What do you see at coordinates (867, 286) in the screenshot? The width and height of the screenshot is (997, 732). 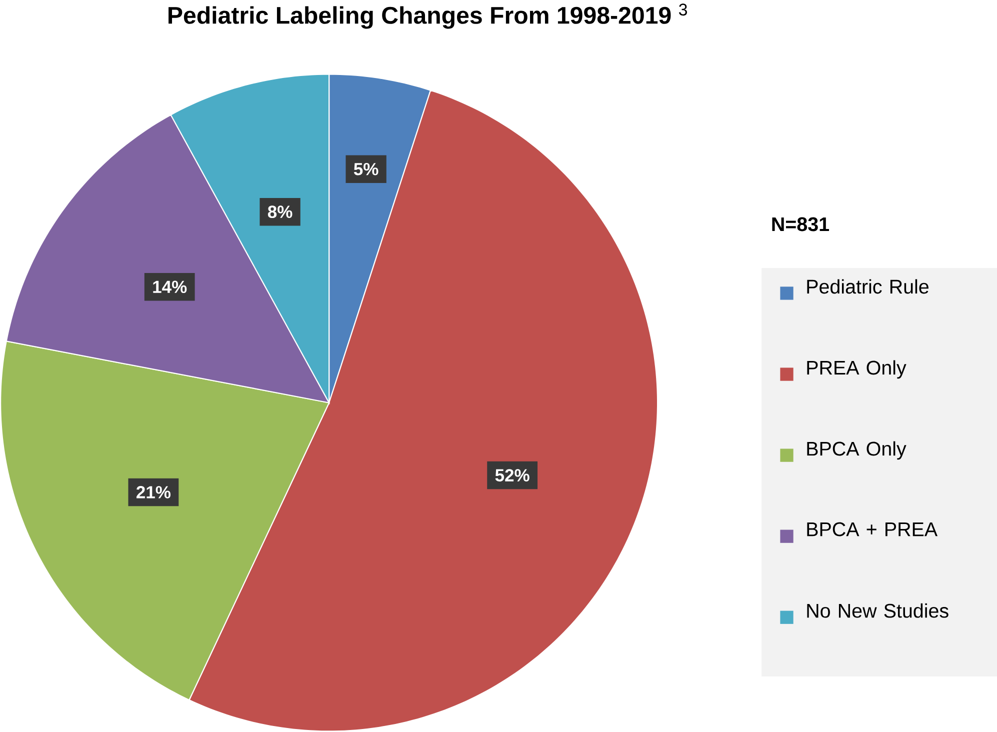 I see `legend-label: Pediatric Rule` at bounding box center [867, 286].